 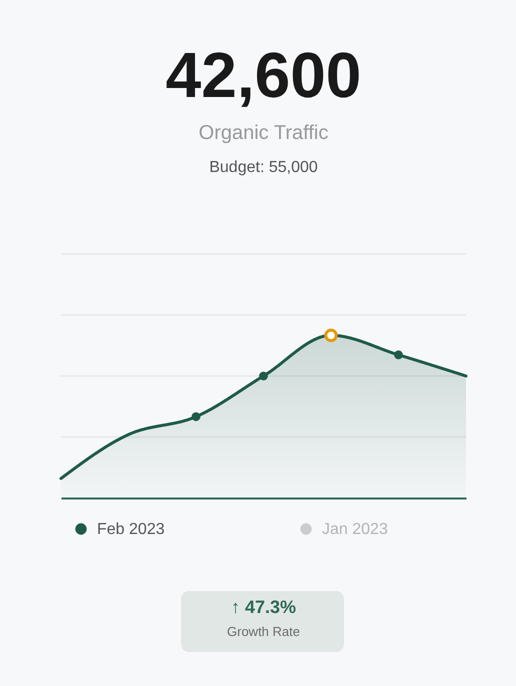 What do you see at coordinates (263, 631) in the screenshot?
I see `text: Growth Rate` at bounding box center [263, 631].